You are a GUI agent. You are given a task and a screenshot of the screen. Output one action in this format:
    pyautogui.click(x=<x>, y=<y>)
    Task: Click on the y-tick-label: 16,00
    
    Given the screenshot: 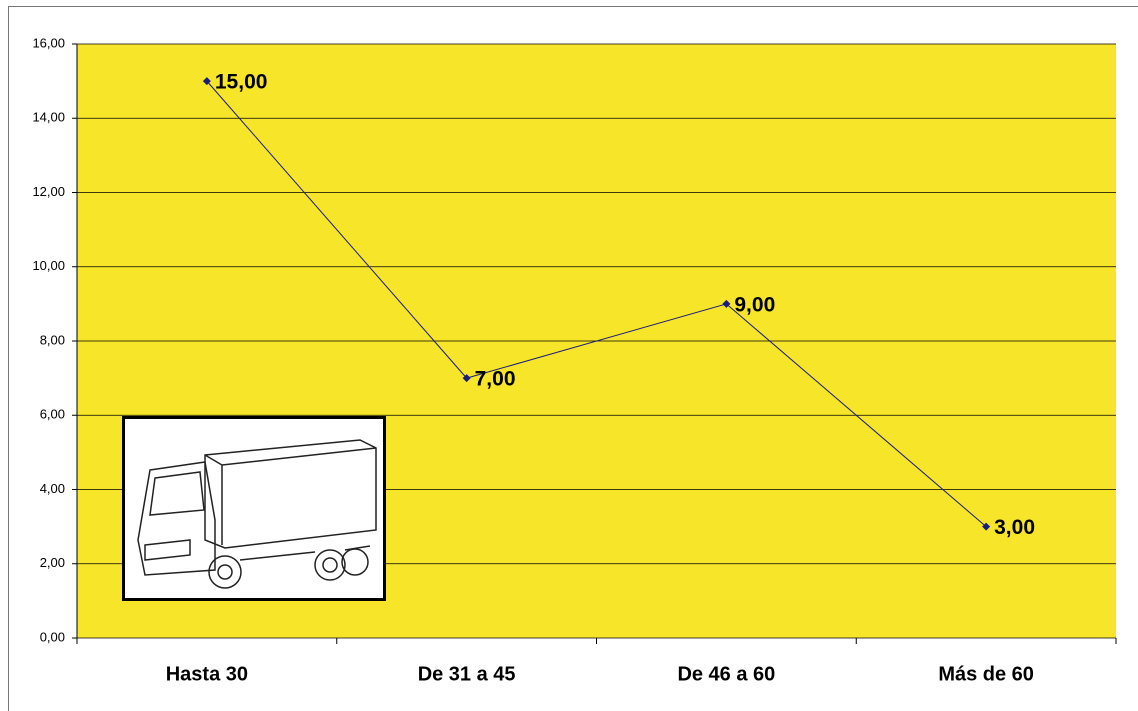 What is the action you would take?
    pyautogui.click(x=48, y=42)
    